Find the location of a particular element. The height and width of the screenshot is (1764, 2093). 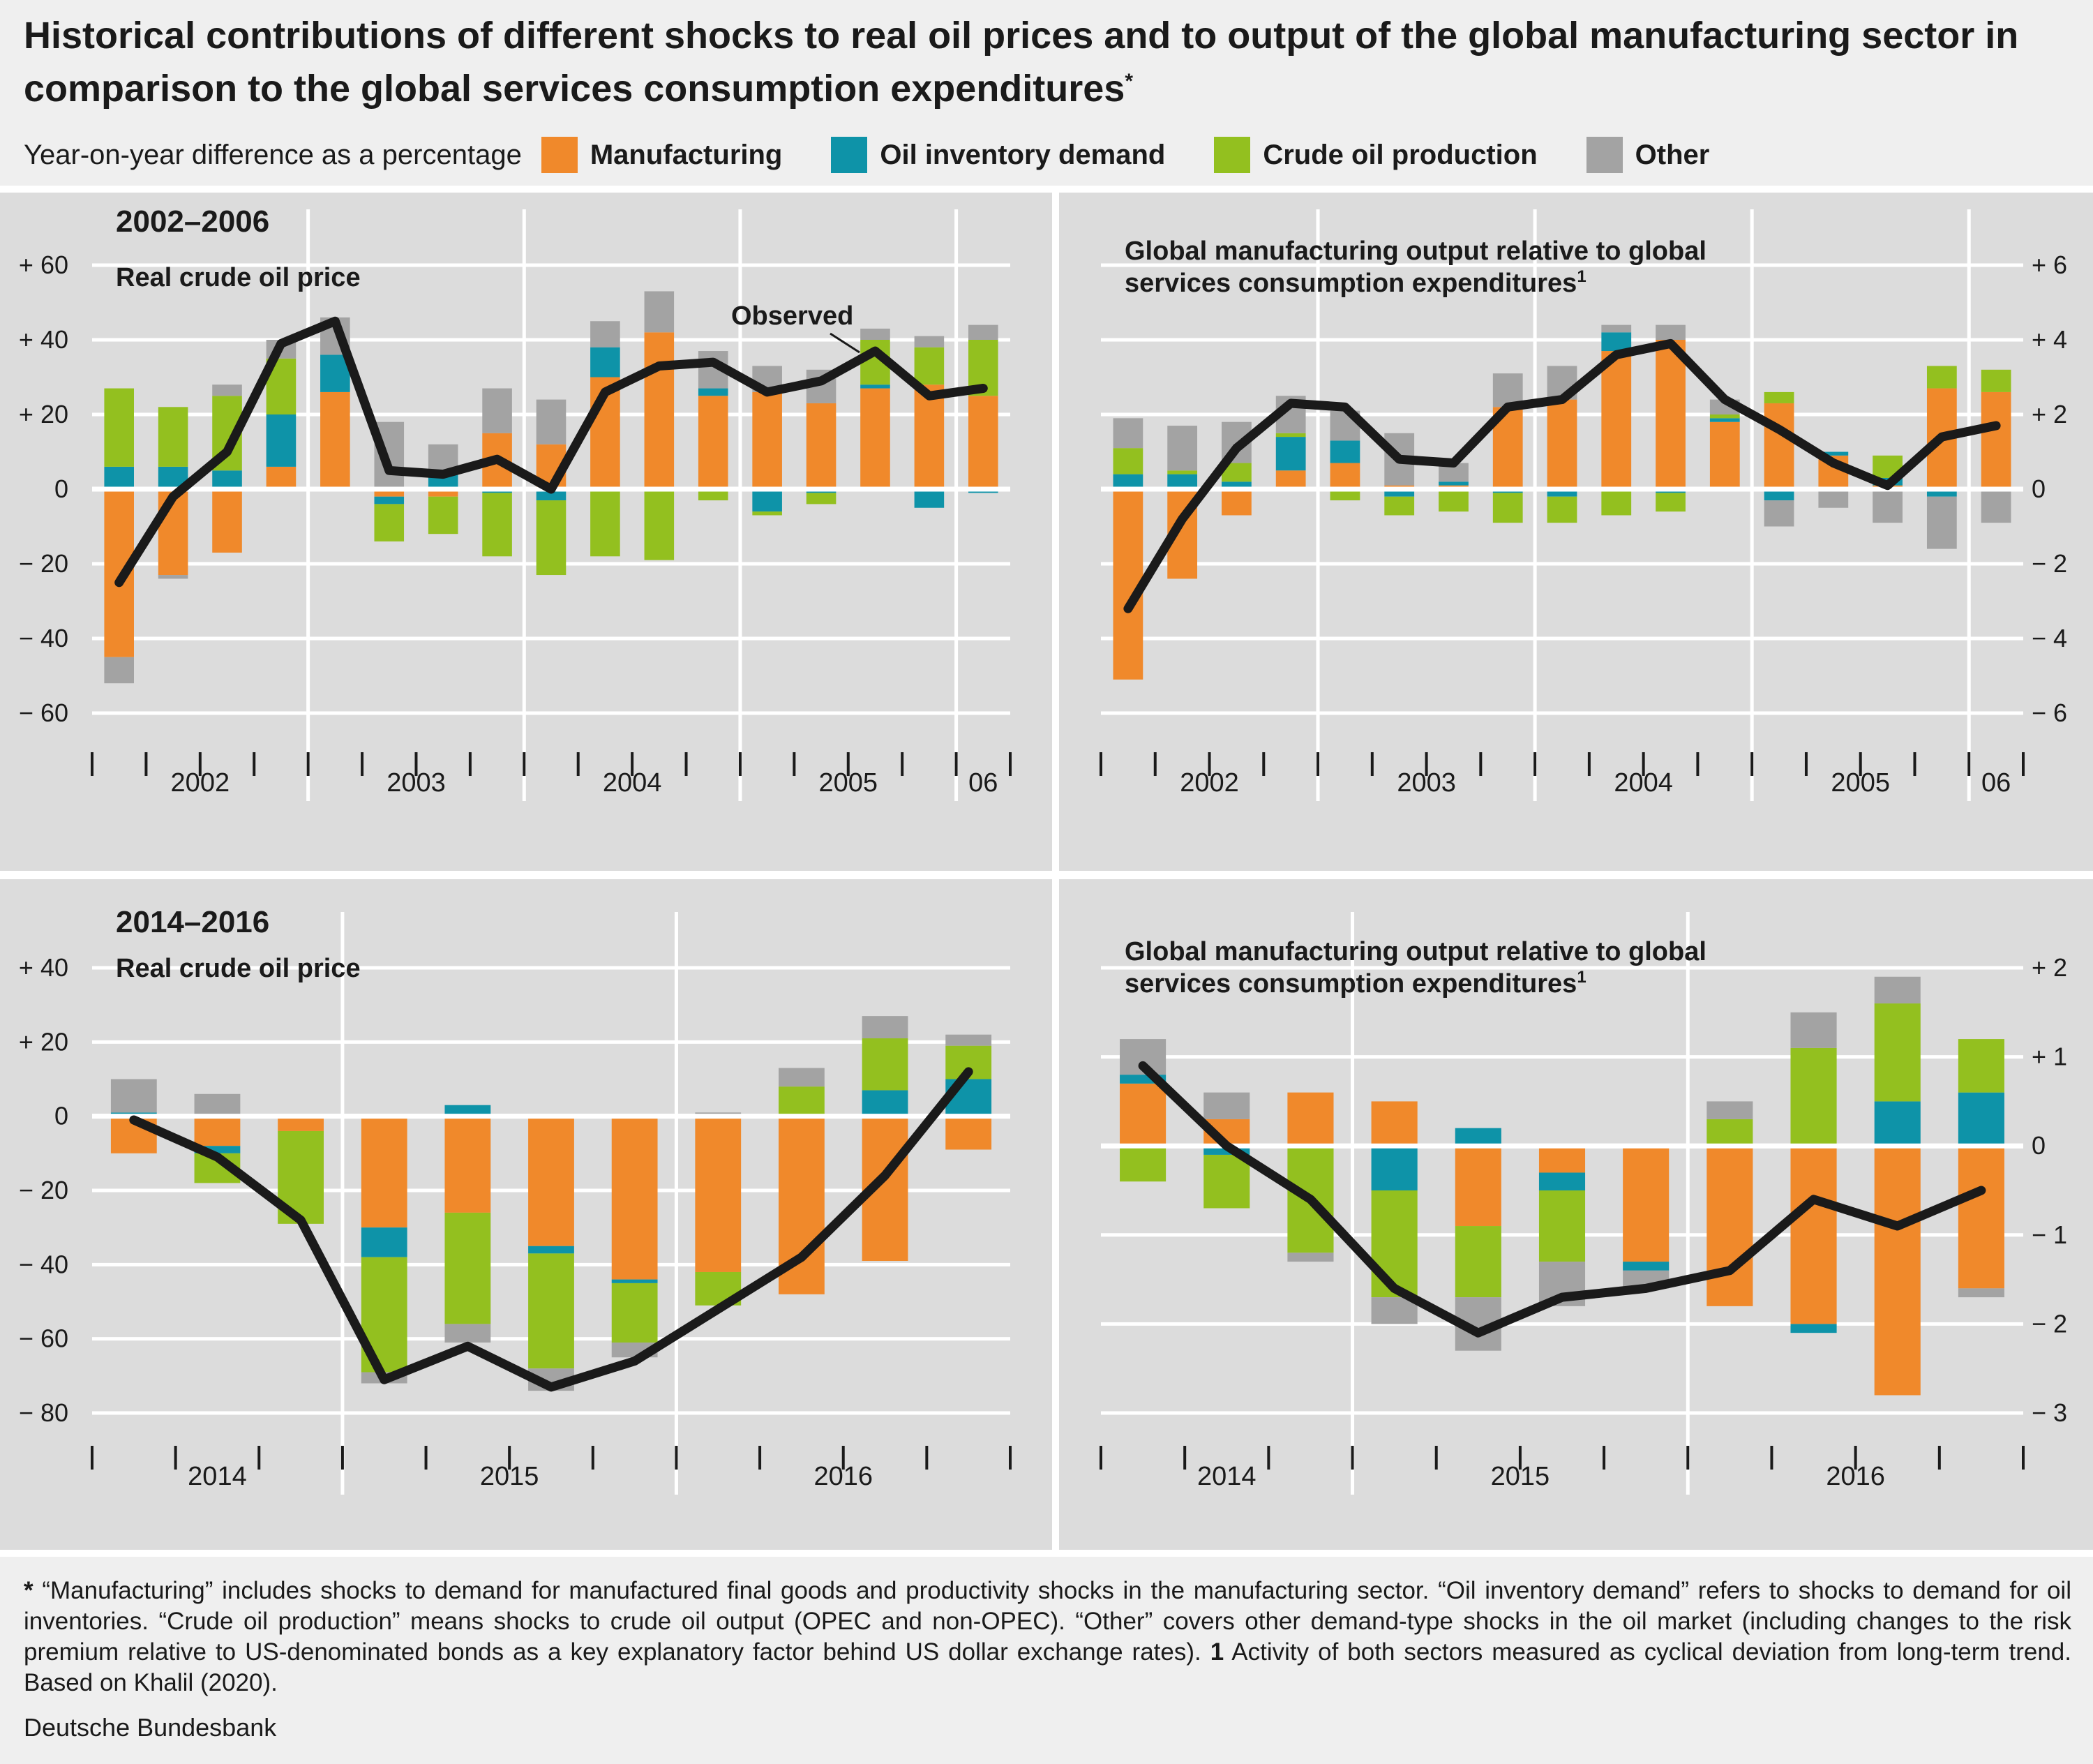

x-year-label: 2014 is located at coordinates (1226, 1477).